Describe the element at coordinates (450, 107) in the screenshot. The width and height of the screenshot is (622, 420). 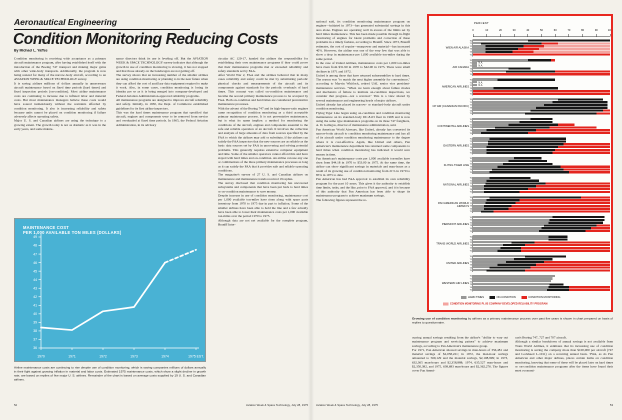
I see `airline-label: CP AIR (CANADIAN PACIFIC)` at that location.